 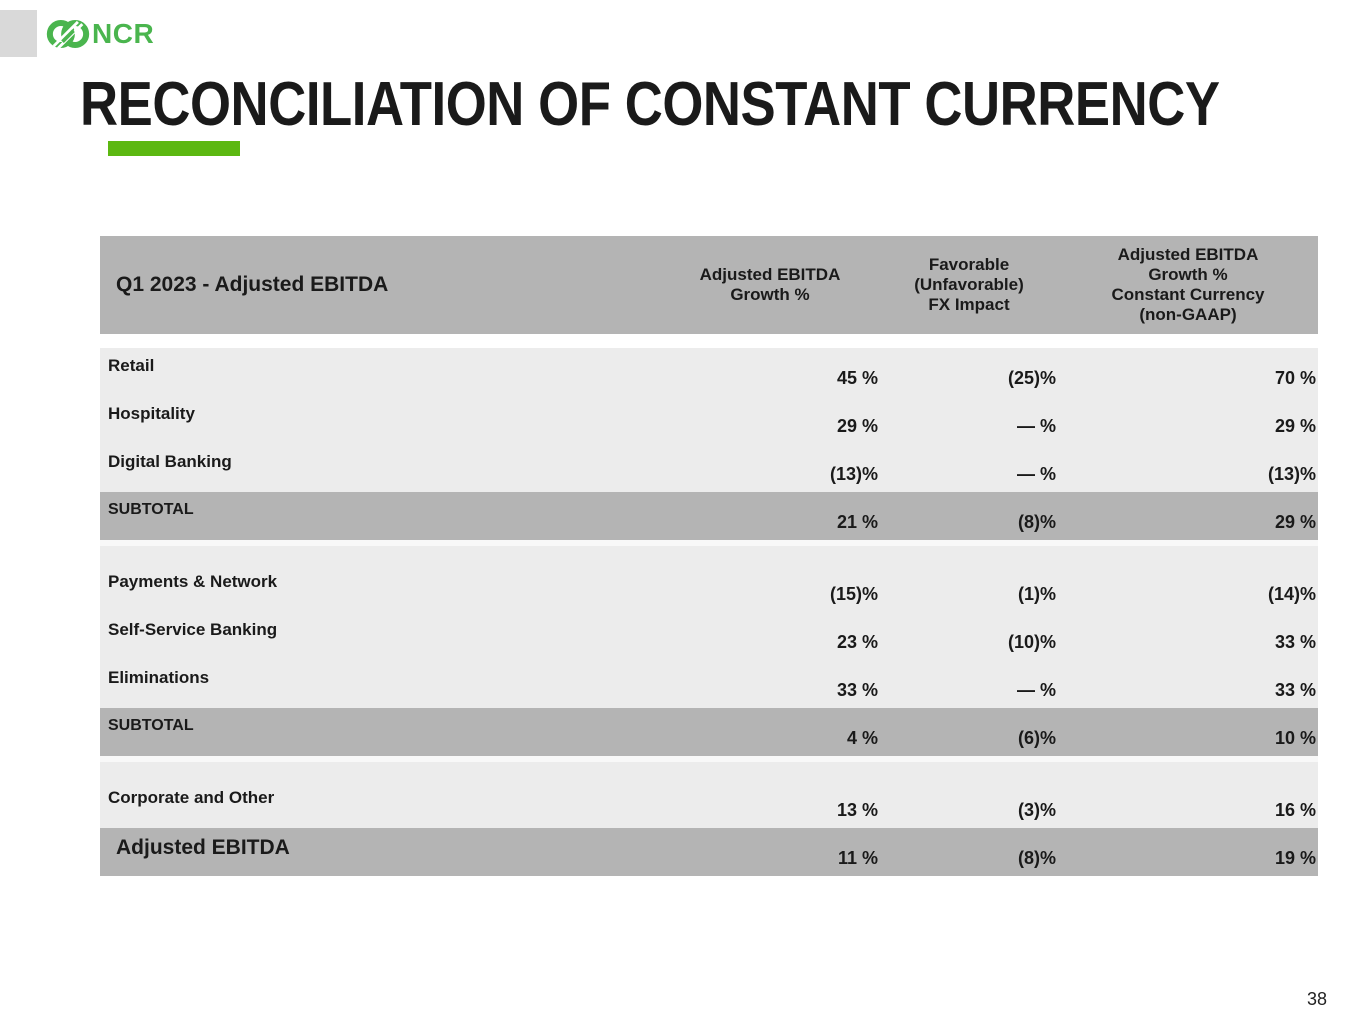 What do you see at coordinates (123, 33) in the screenshot?
I see `ncr-logo-wordmark: NCR` at bounding box center [123, 33].